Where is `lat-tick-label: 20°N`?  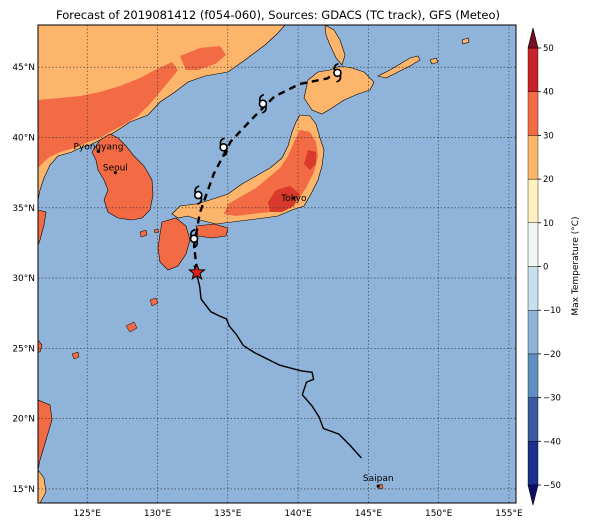 lat-tick-label: 20°N is located at coordinates (23, 420).